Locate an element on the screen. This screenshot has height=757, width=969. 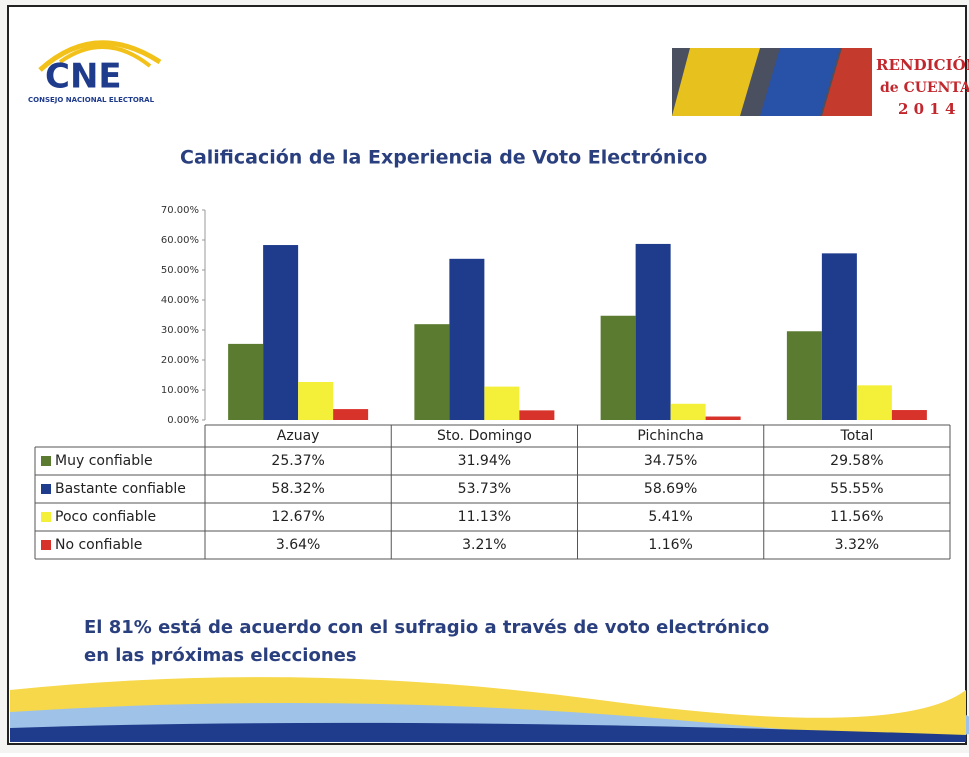
table-value: 53.73% is located at coordinates (484, 489).